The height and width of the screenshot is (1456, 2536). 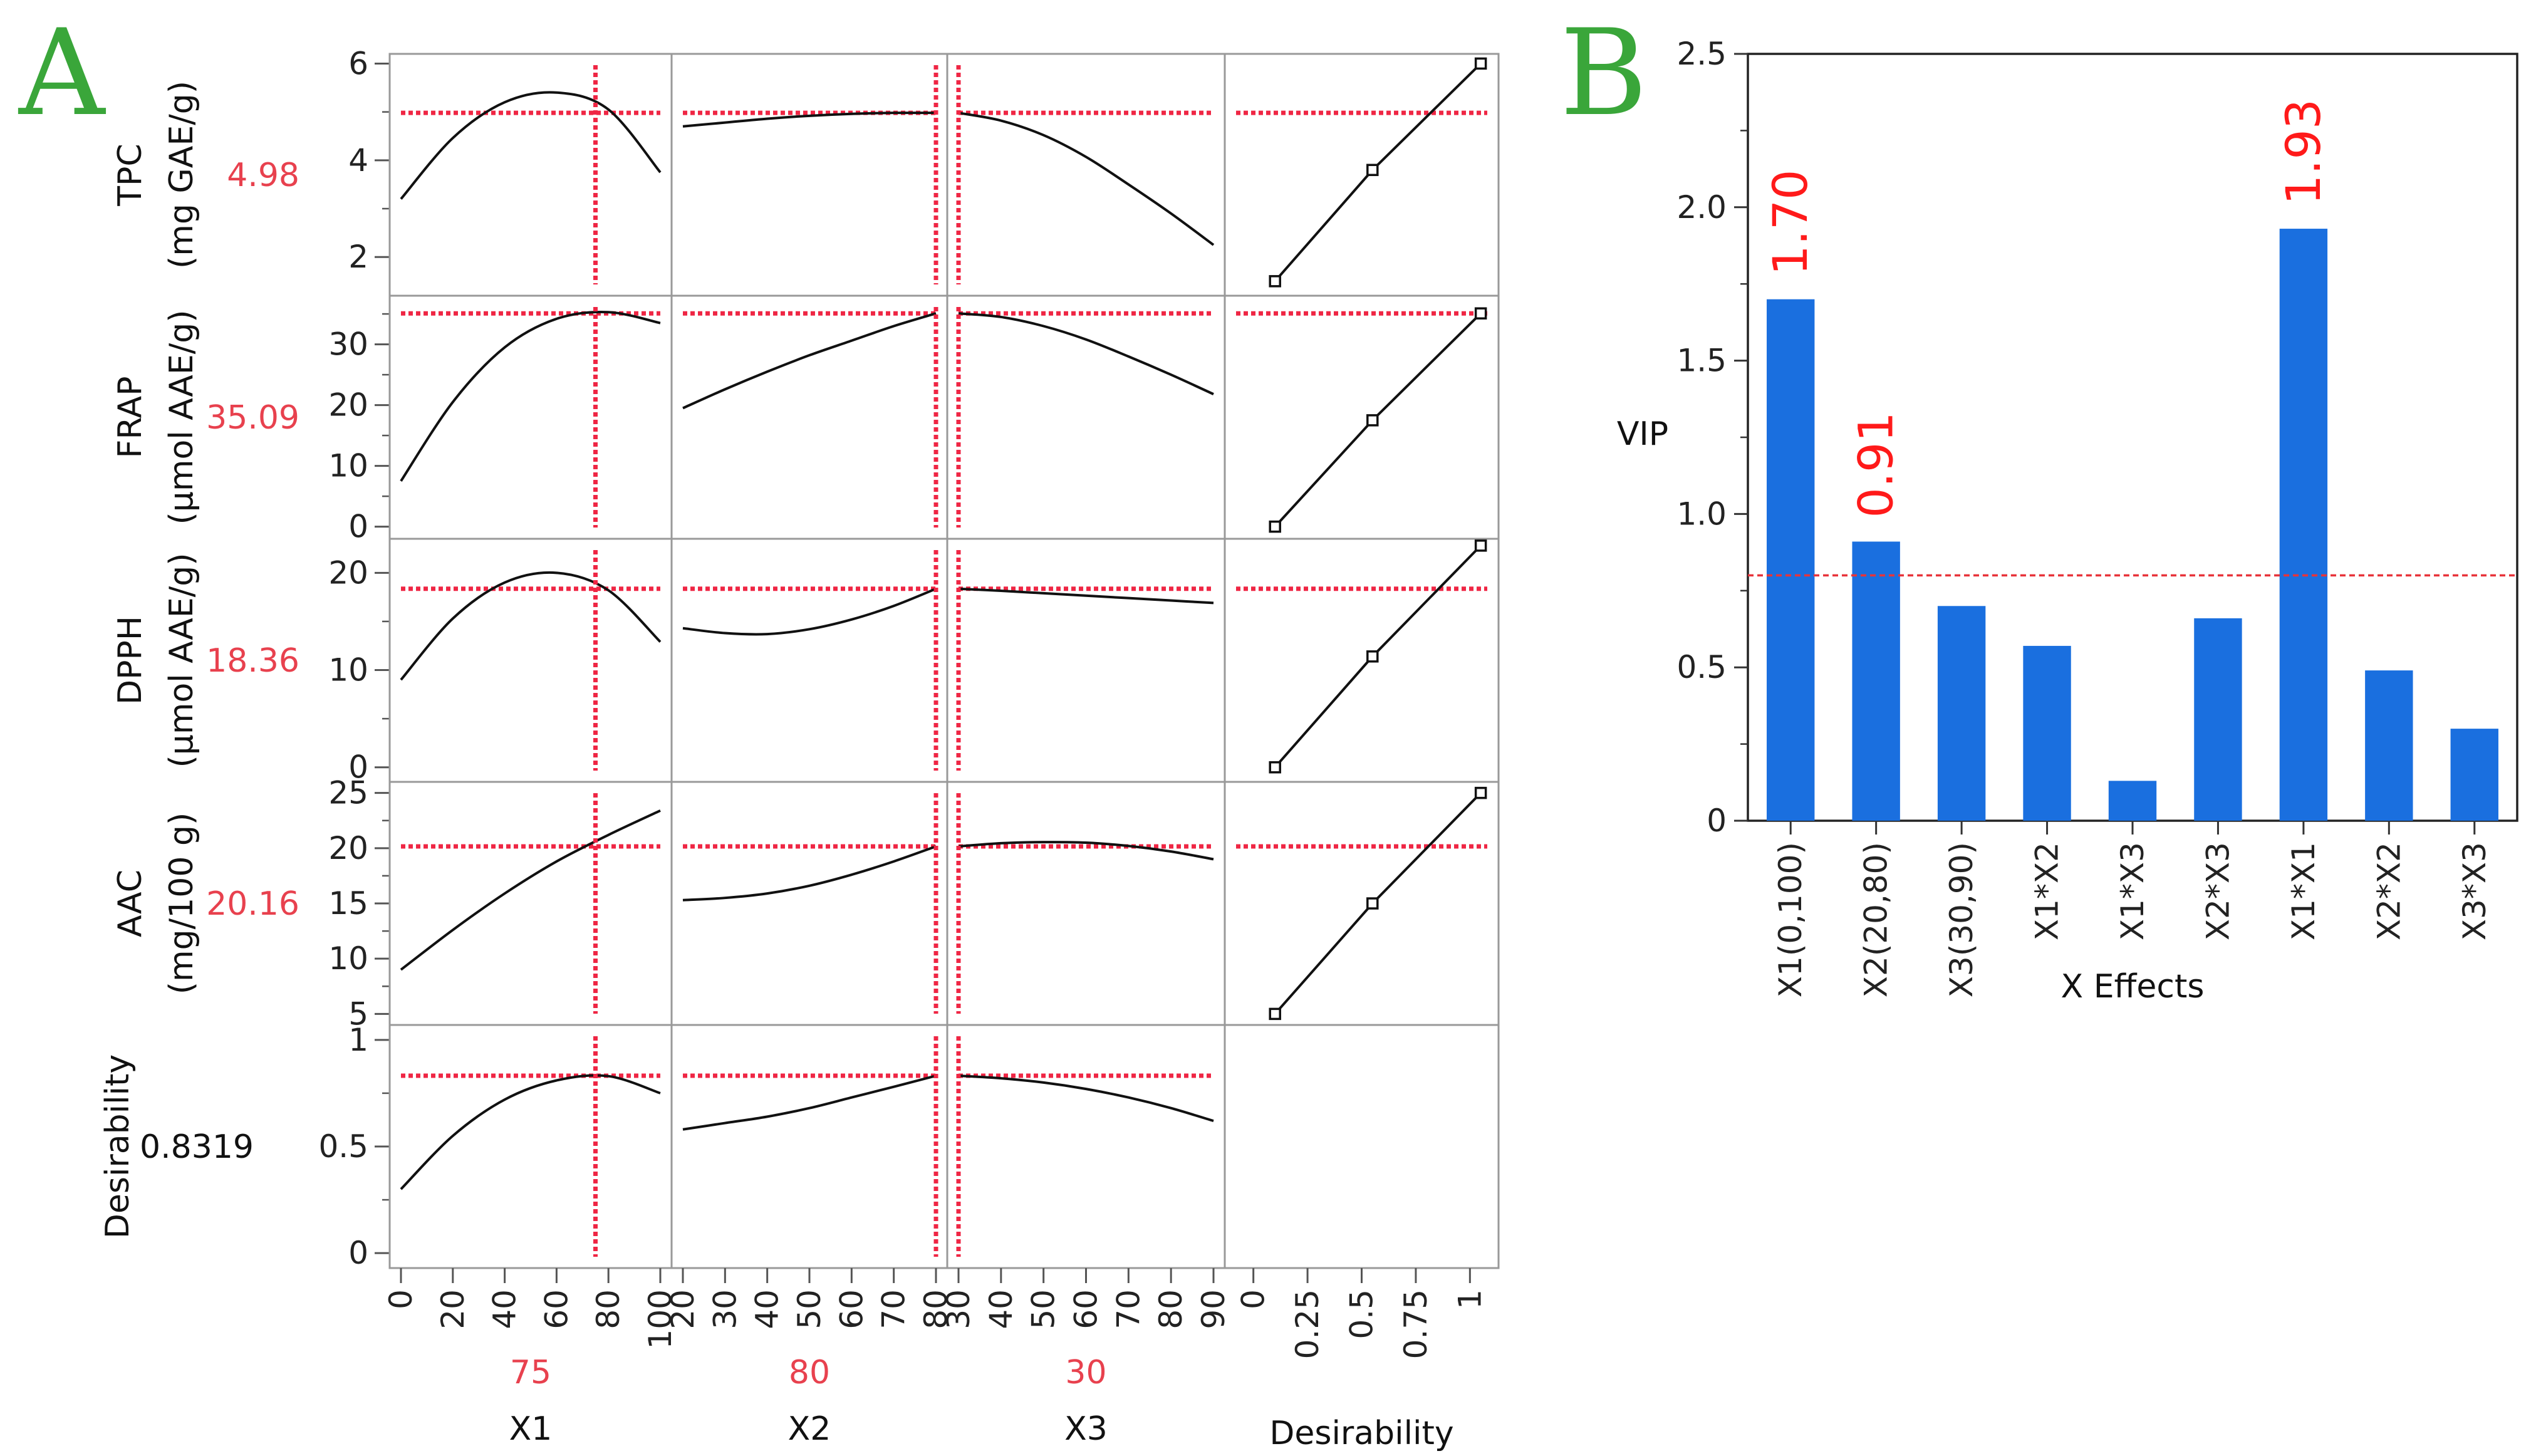 I want to click on x-tick-label: X1*X1, so click(x=2303, y=891).